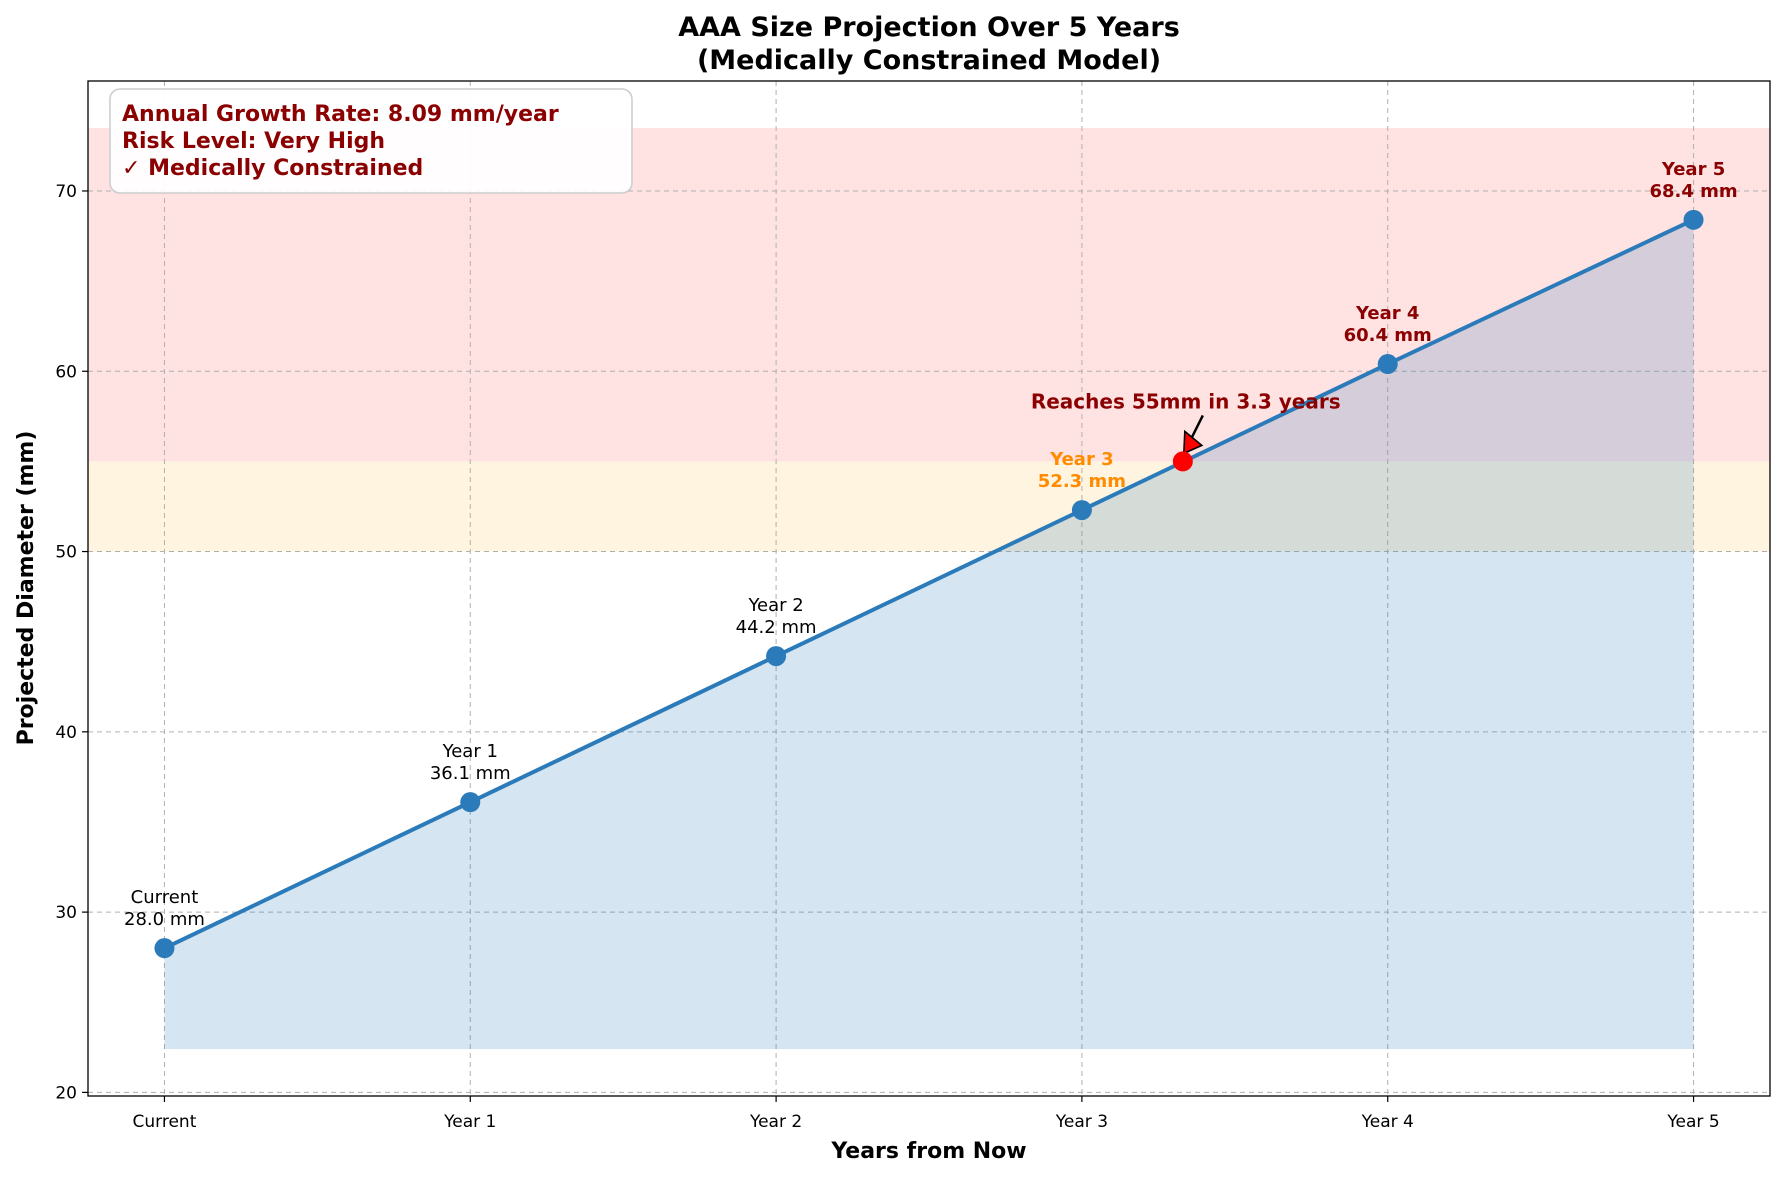 The image size is (1782, 1179). I want to click on chart-title: AAA Size Projection Over 5 Years, so click(929, 27).